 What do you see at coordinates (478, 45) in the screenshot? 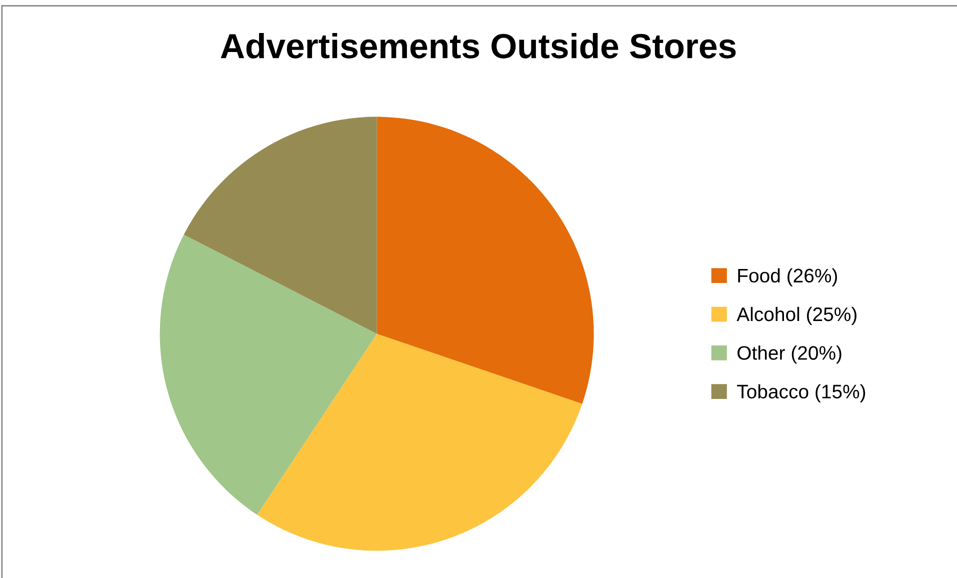
I see `chart-title: Advertisements Outside Stores` at bounding box center [478, 45].